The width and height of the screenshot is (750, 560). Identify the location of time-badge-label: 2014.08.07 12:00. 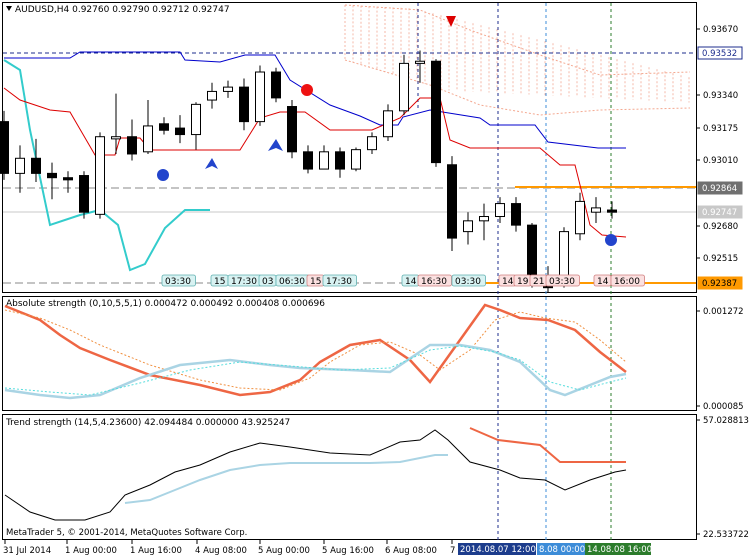
(498, 550).